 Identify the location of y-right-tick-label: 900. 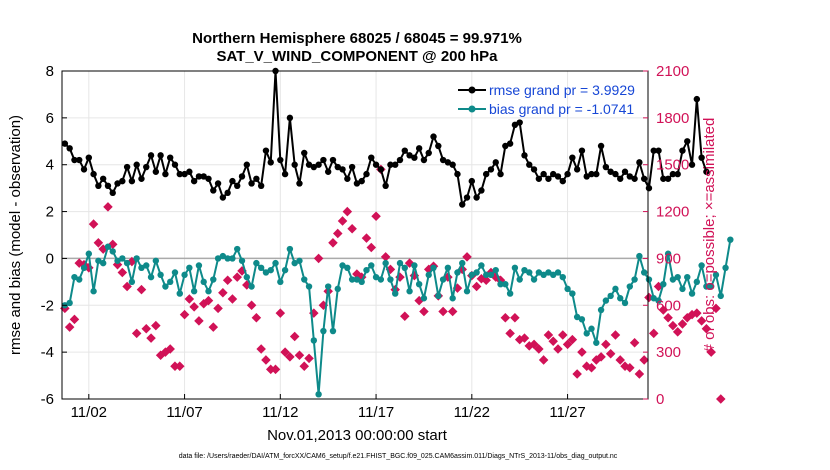
(668, 258).